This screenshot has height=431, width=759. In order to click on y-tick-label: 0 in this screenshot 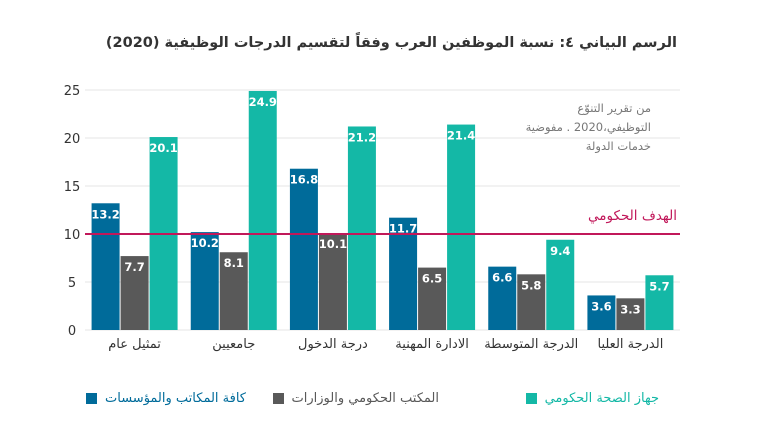, I will do `click(72, 331)`.